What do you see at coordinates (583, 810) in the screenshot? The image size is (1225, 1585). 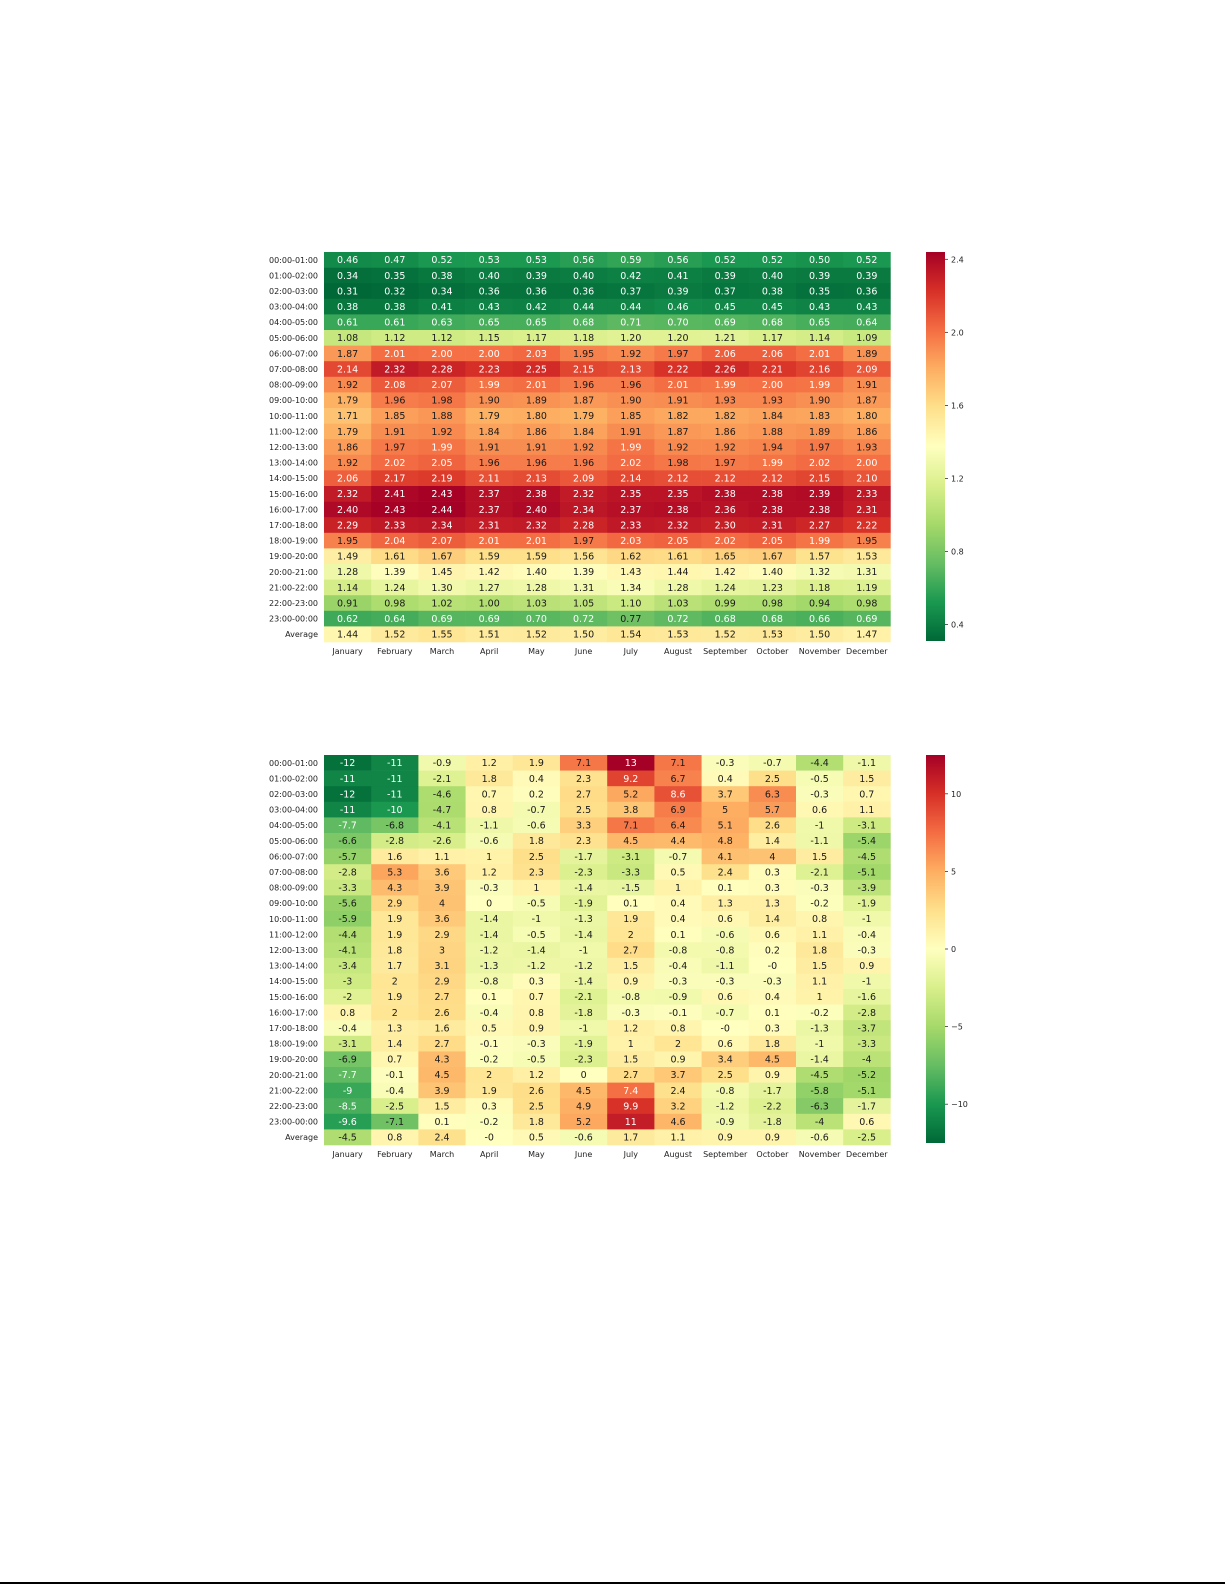 I see `cell-value-label: 2.5` at bounding box center [583, 810].